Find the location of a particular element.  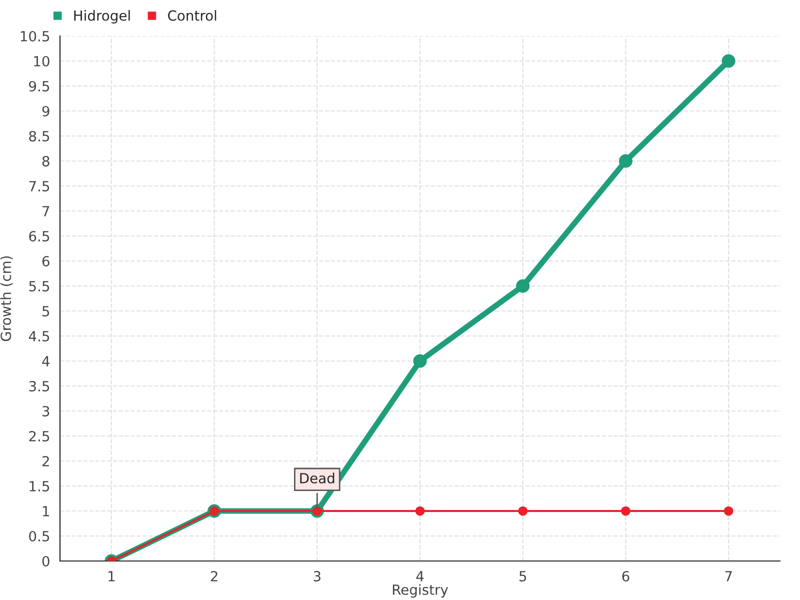

y-tick-label: 4 is located at coordinates (46, 361).